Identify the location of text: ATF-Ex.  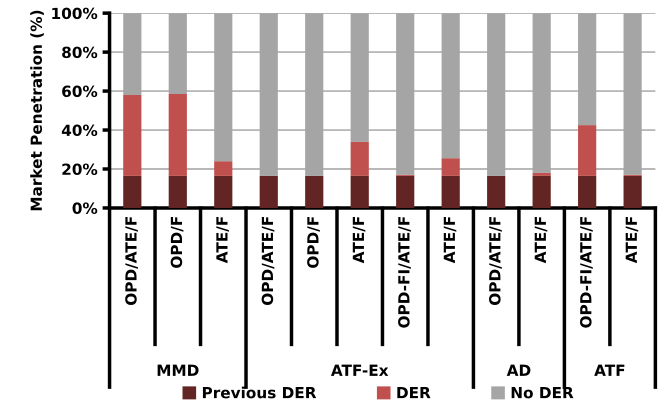
(359, 370).